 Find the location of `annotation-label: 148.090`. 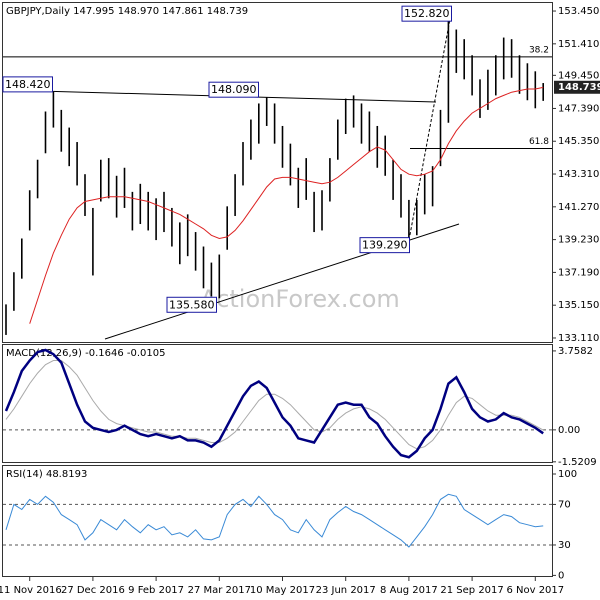

annotation-label: 148.090 is located at coordinates (234, 89).